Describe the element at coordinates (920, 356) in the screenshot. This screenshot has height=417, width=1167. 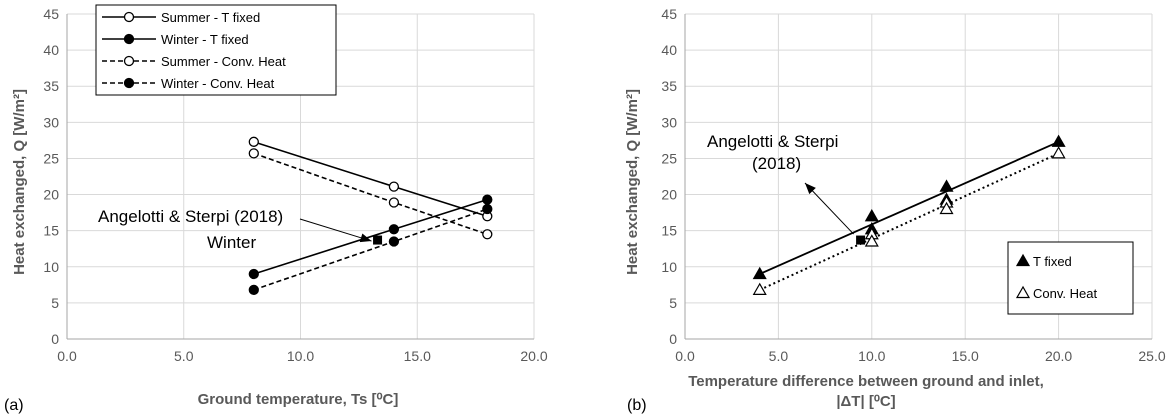
I see `chart-b-x-ticks: 0.0 5.0 10.0 15.0 20.0 25.0` at that location.